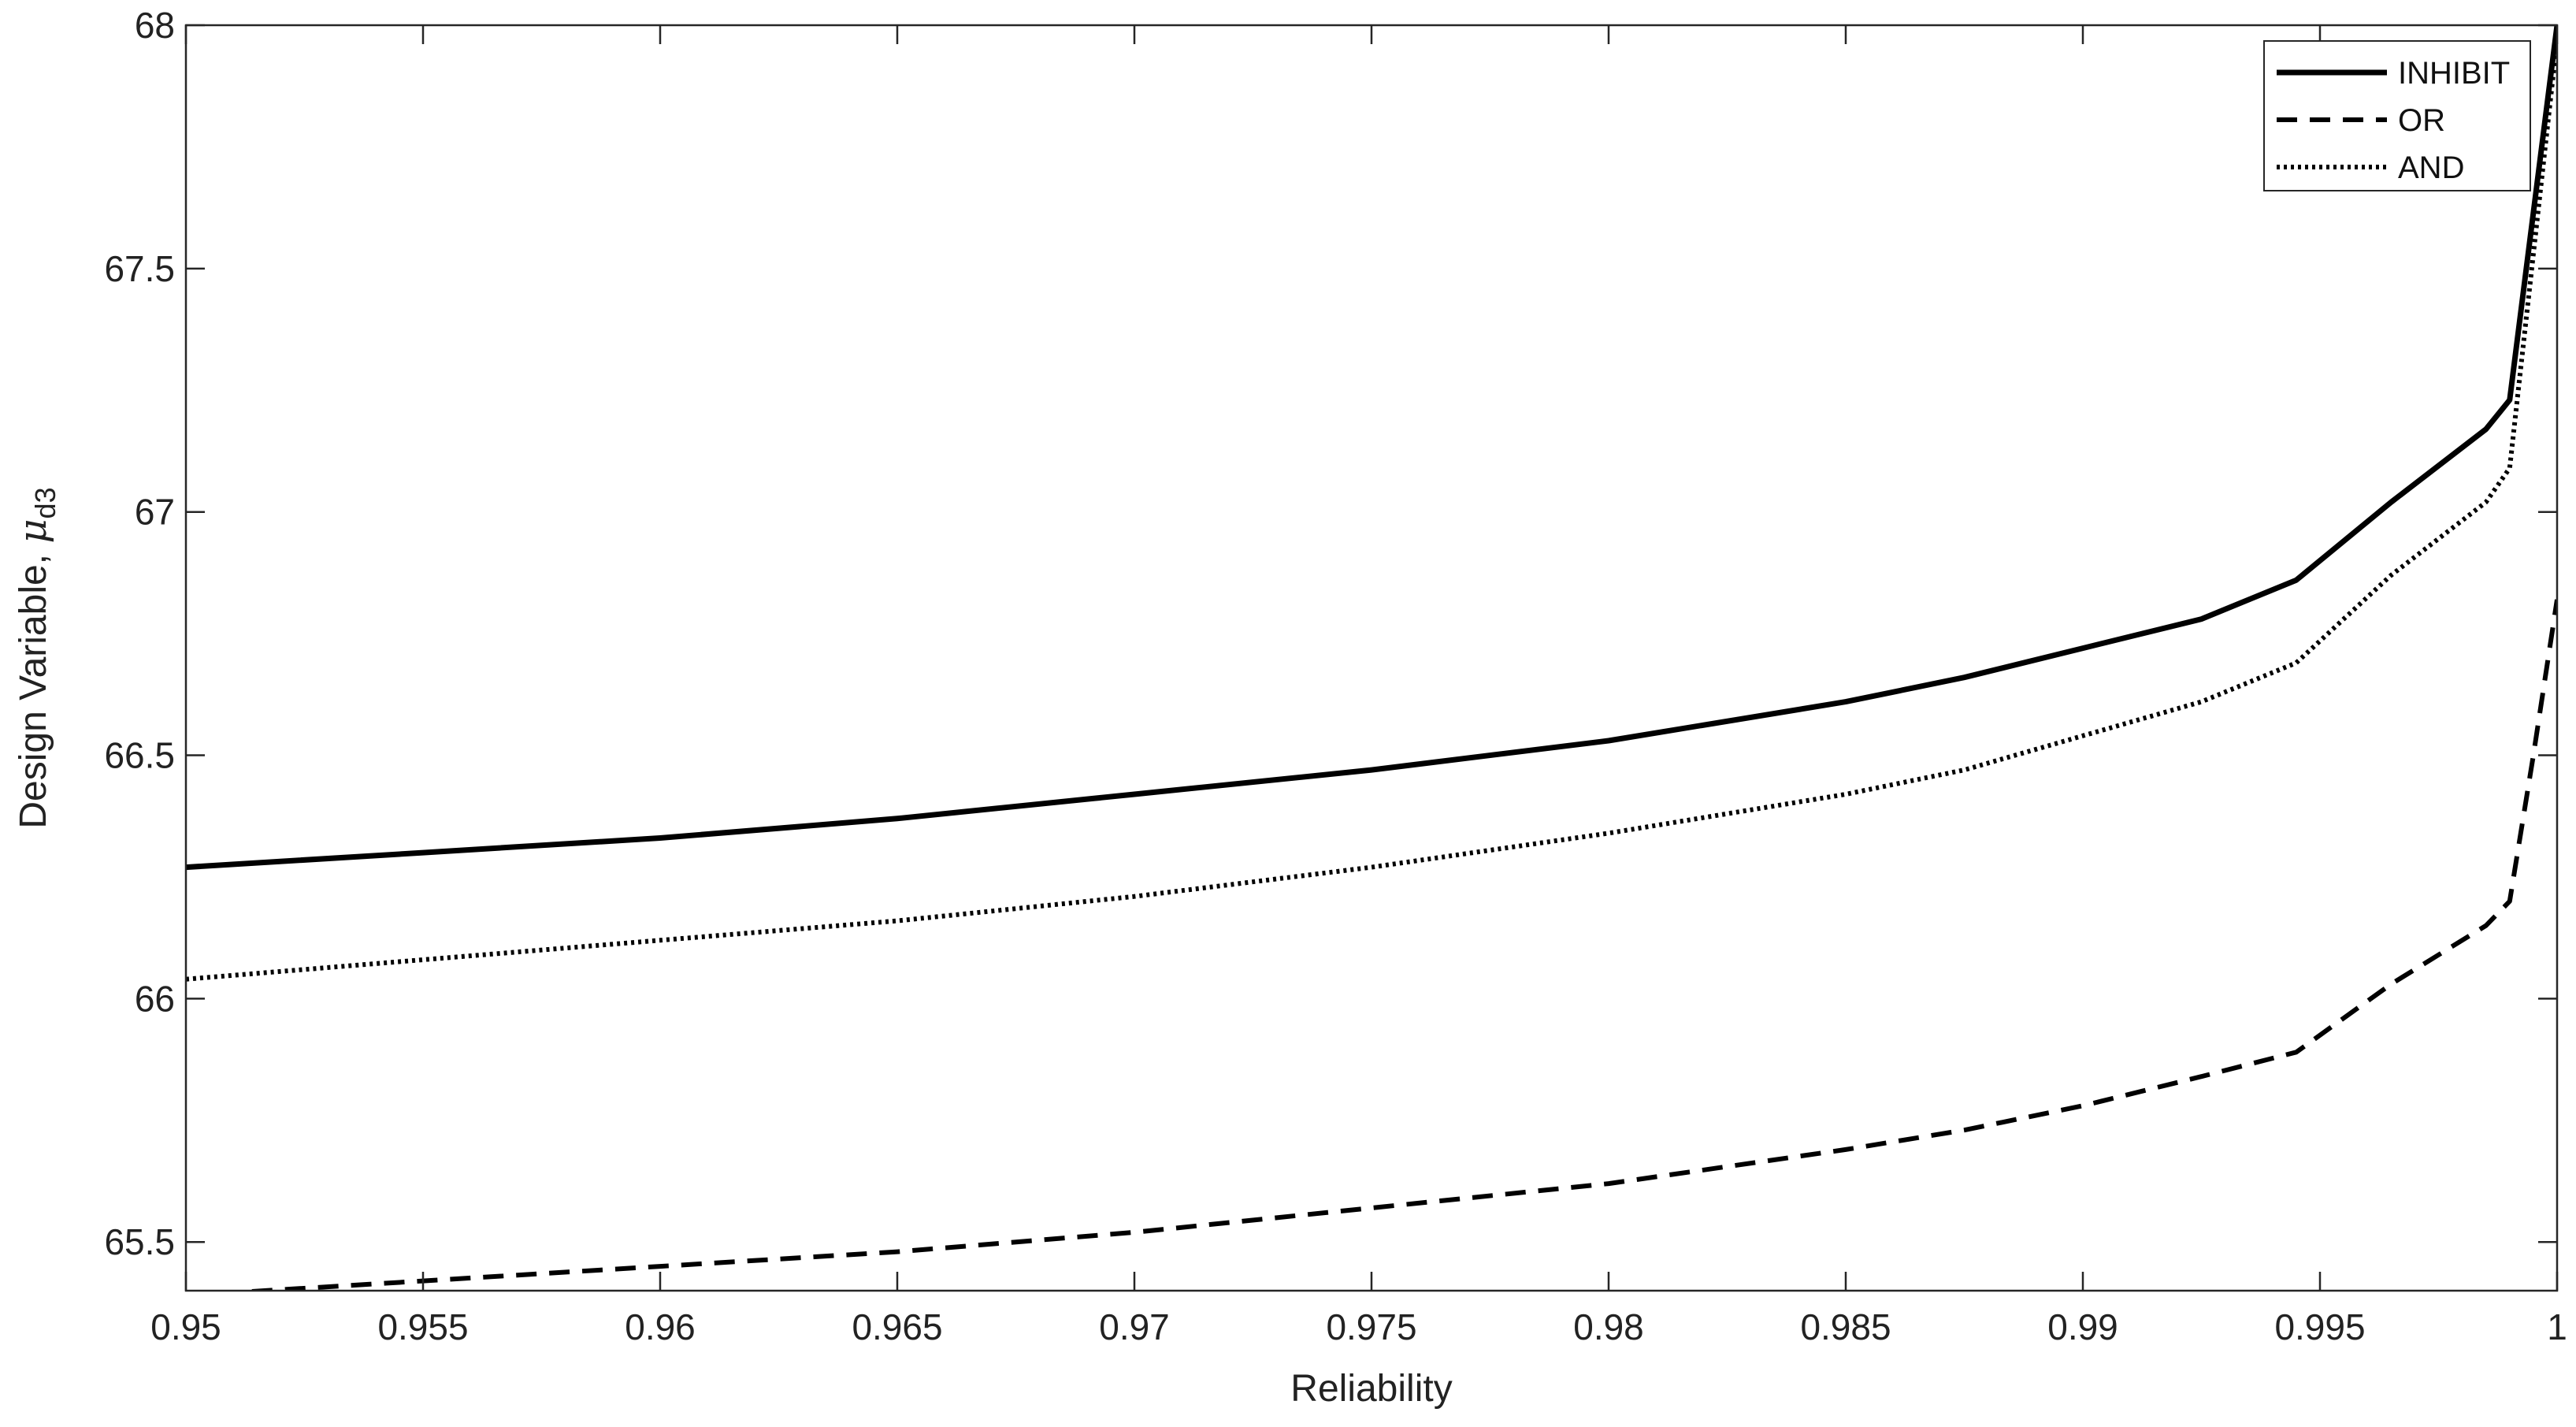  Describe the element at coordinates (2454, 73) in the screenshot. I see `legend-label-inhibit: INHIBIT` at that location.